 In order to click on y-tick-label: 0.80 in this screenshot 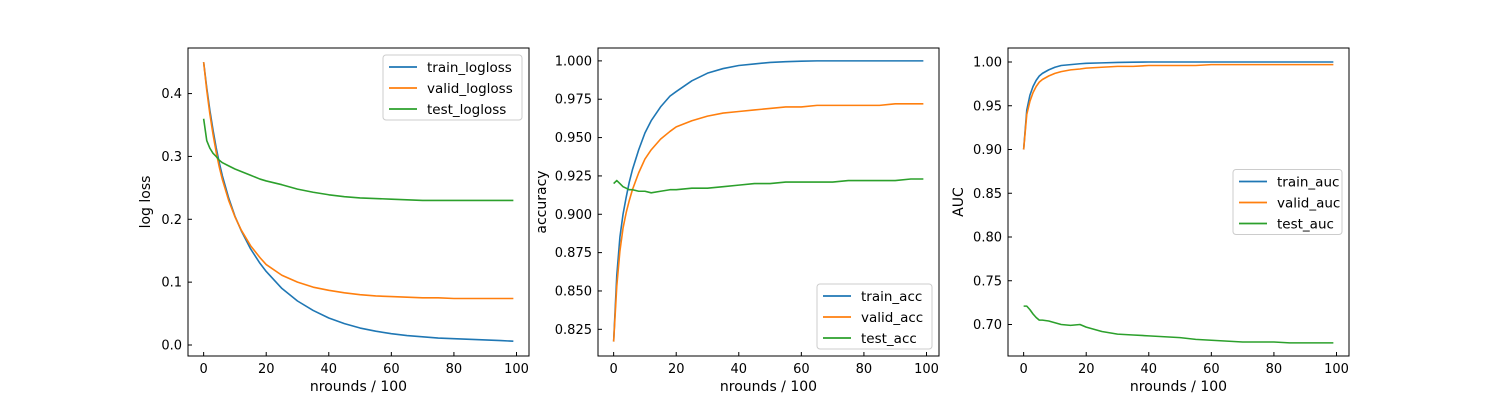, I will do `click(987, 238)`.